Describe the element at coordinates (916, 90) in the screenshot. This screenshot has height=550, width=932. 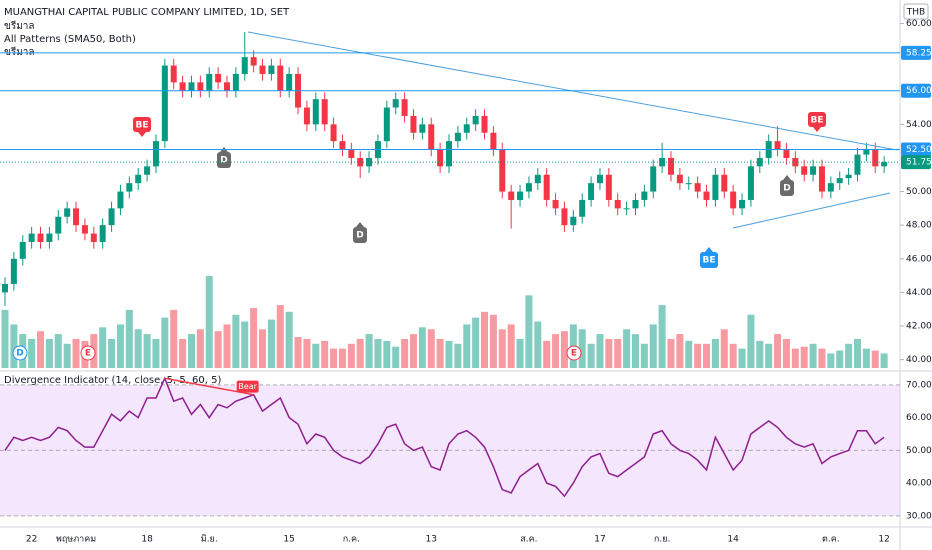
I see `level-box` at that location.